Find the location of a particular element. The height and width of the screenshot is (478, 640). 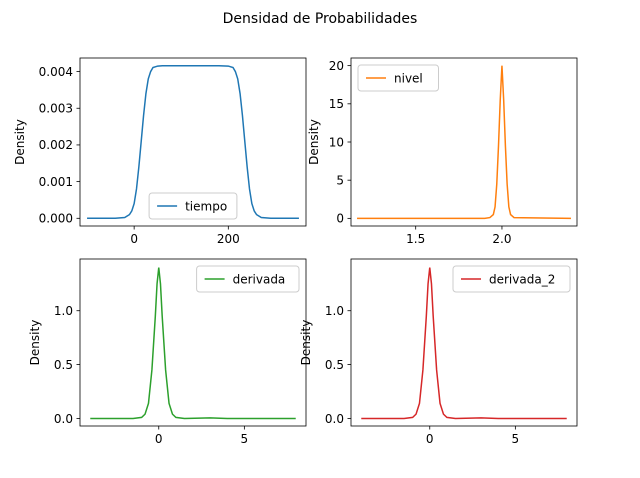

x-tick-label: 1.5 is located at coordinates (415, 239).